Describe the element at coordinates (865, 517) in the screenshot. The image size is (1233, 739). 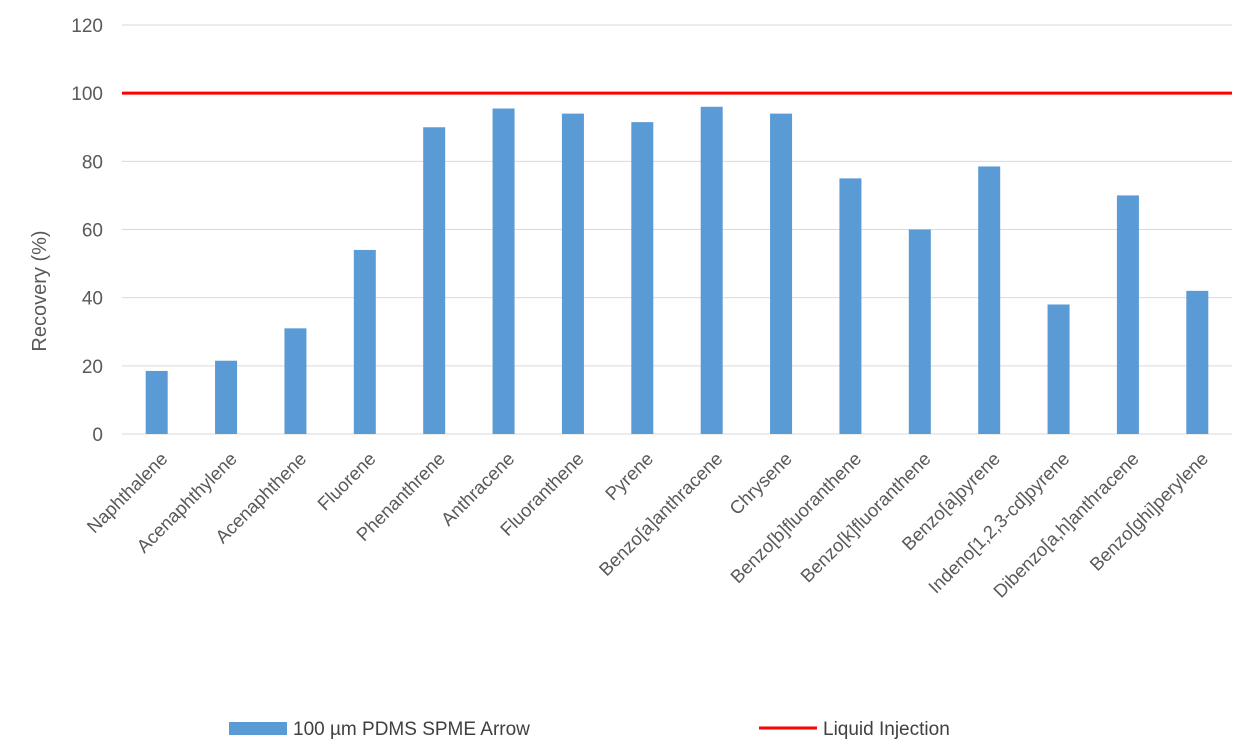
I see `x-category-label: Benzo[k]fluoranthene` at that location.